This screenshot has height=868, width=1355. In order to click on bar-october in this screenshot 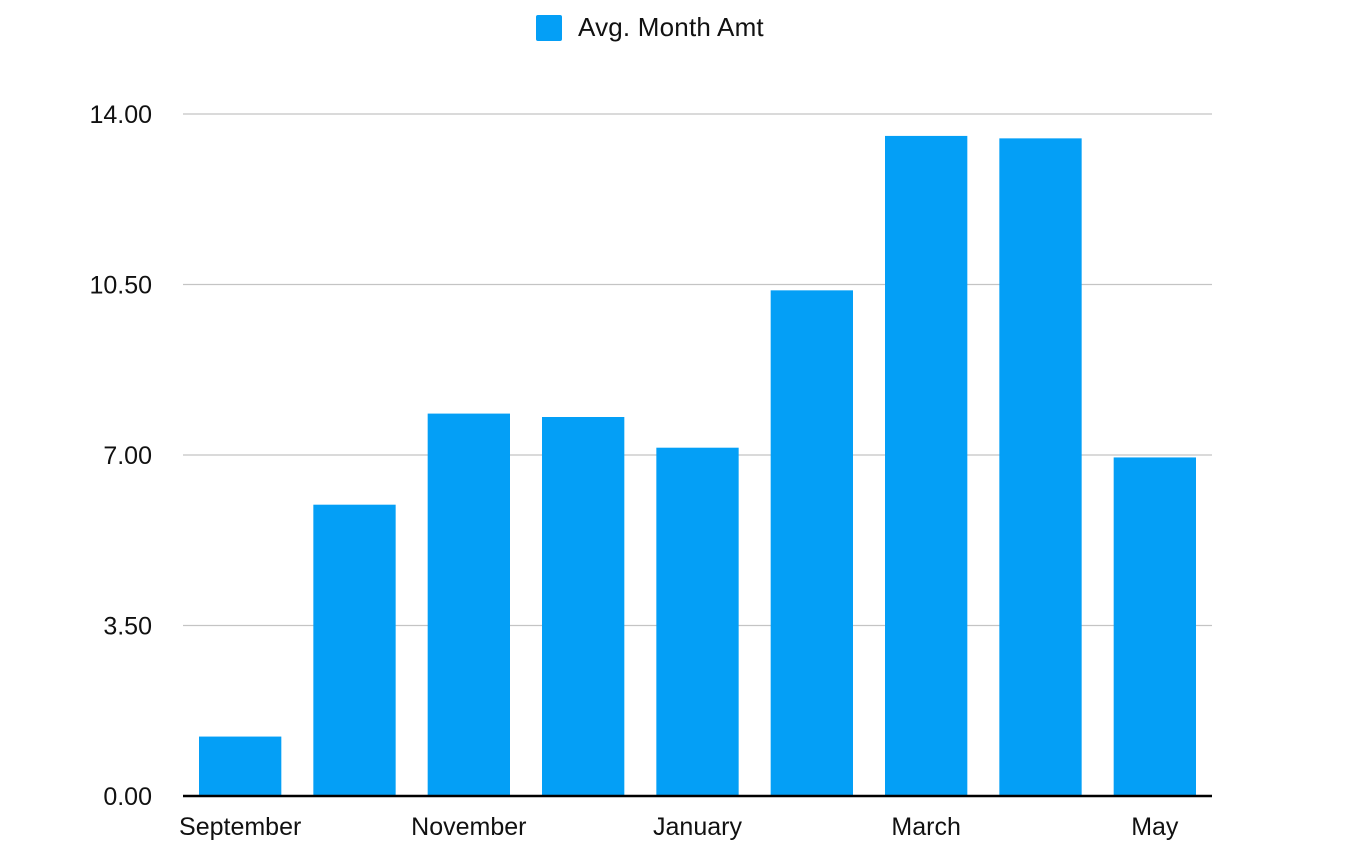, I will do `click(354, 650)`.